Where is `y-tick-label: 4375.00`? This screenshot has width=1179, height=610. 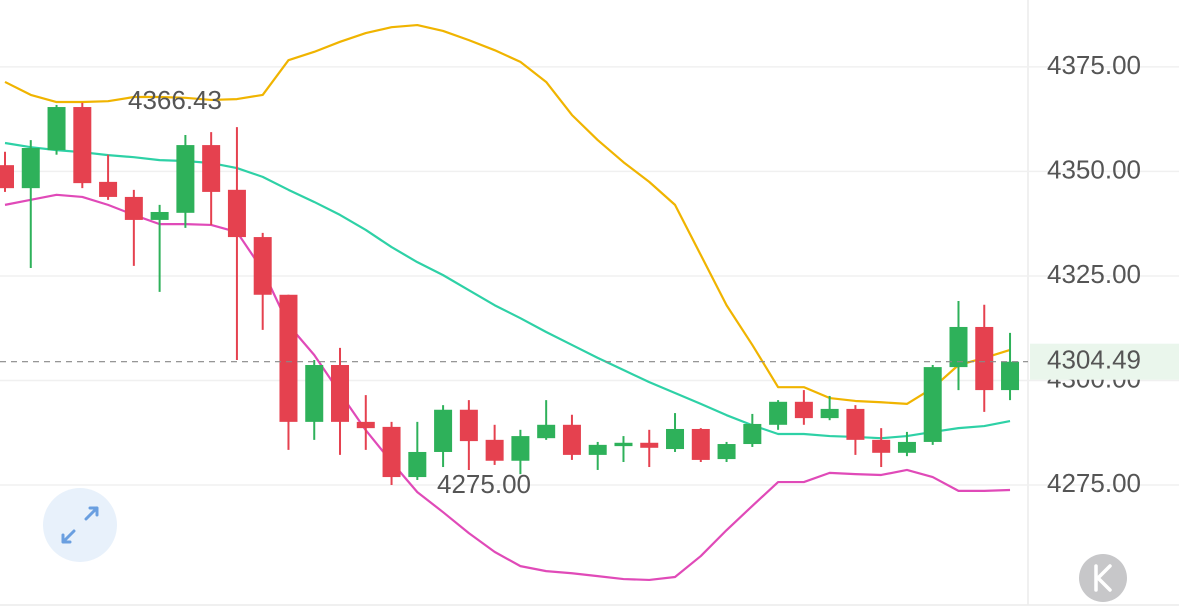
y-tick-label: 4375.00 is located at coordinates (1094, 65).